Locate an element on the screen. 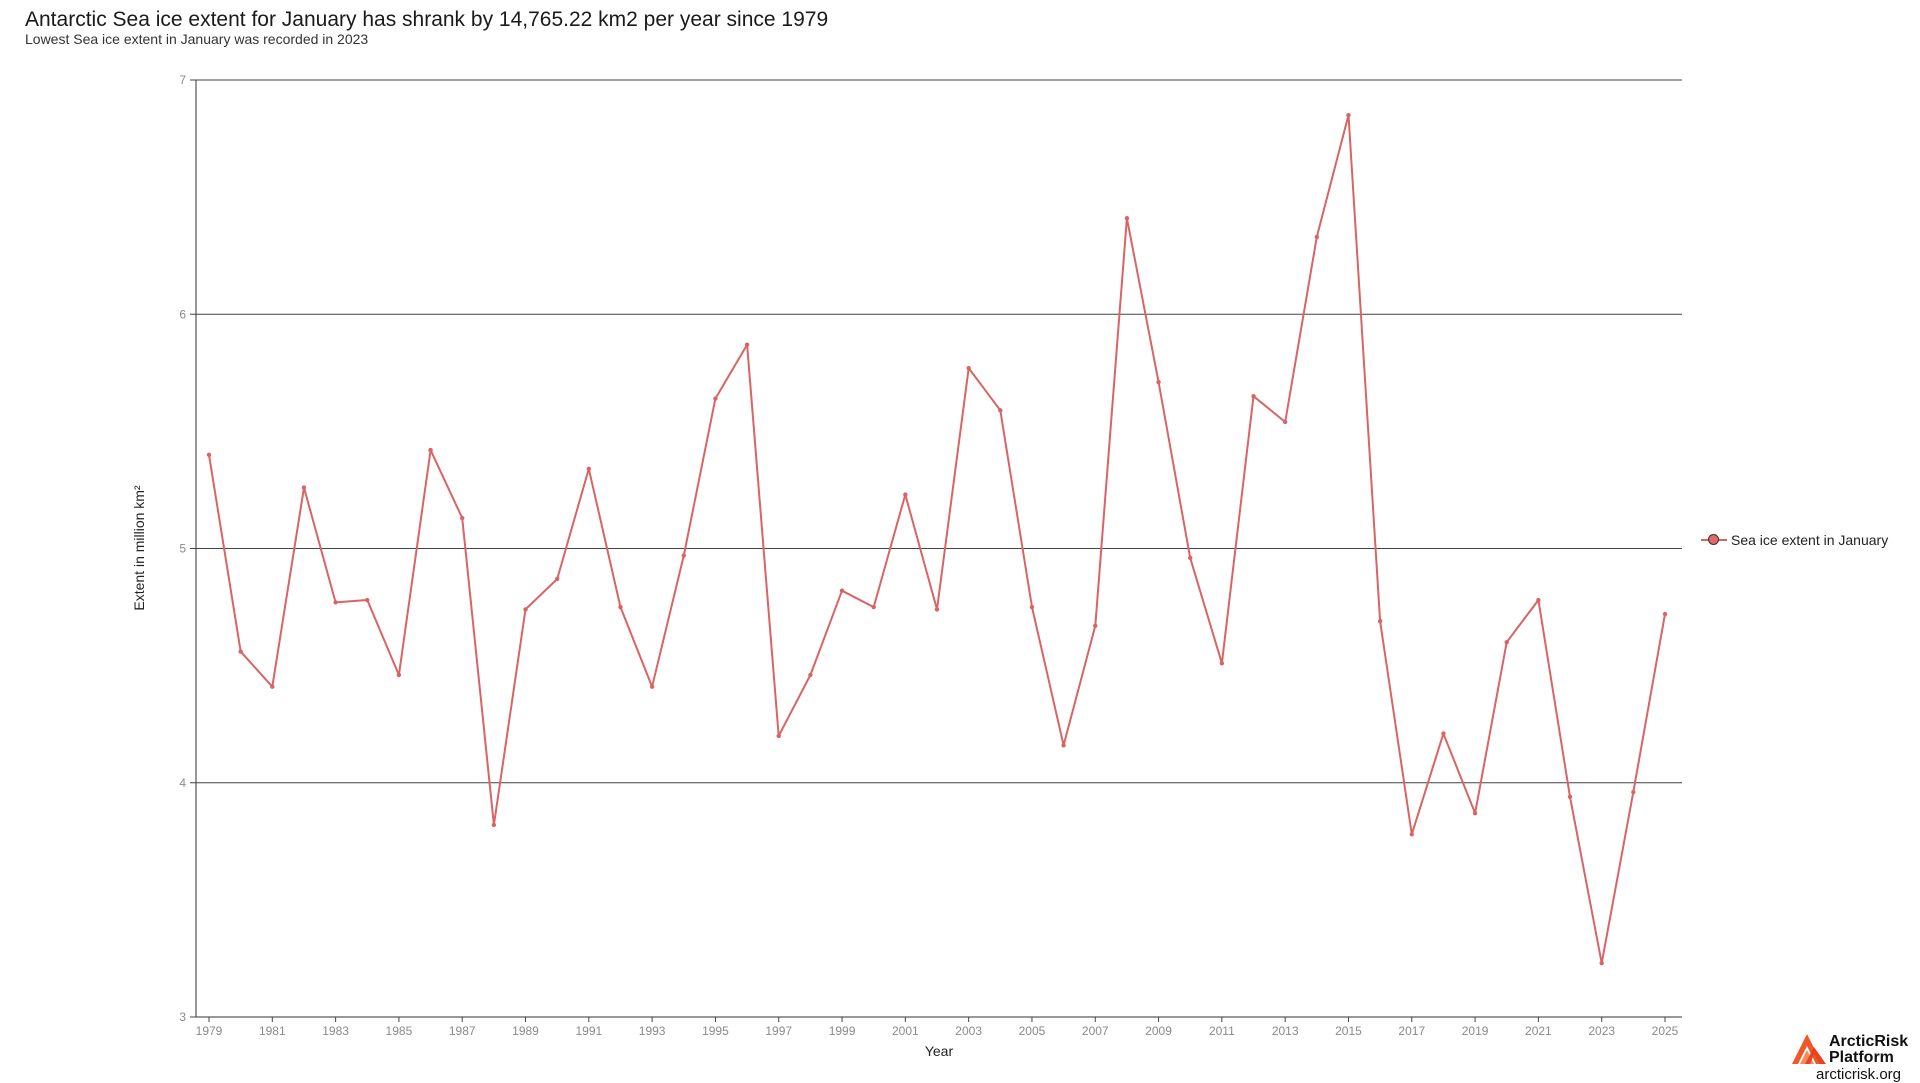 The width and height of the screenshot is (1920, 1083). x-tick-label: 2007 is located at coordinates (1095, 1031).